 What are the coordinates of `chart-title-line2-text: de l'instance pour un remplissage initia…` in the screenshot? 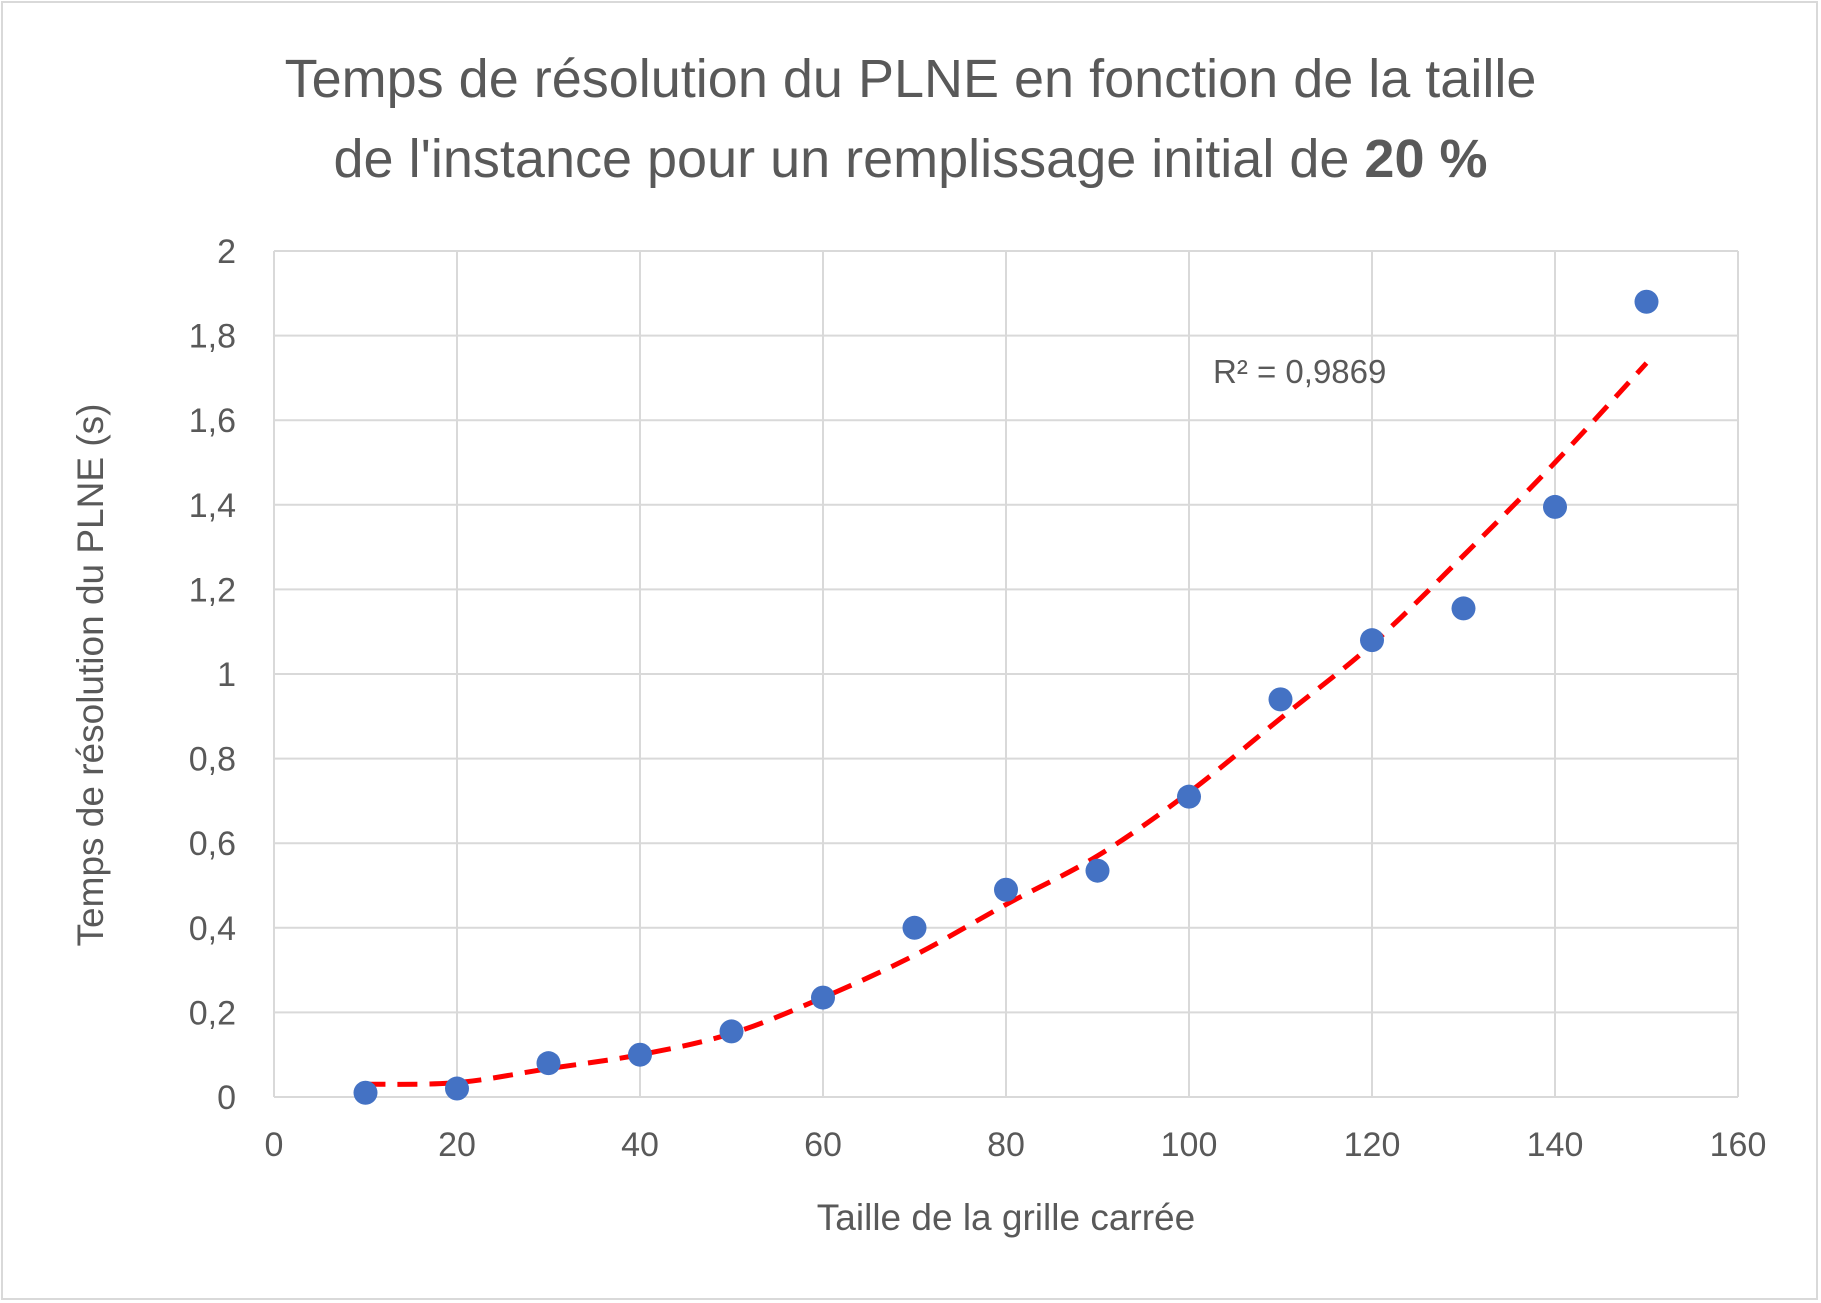 It's located at (849, 159).